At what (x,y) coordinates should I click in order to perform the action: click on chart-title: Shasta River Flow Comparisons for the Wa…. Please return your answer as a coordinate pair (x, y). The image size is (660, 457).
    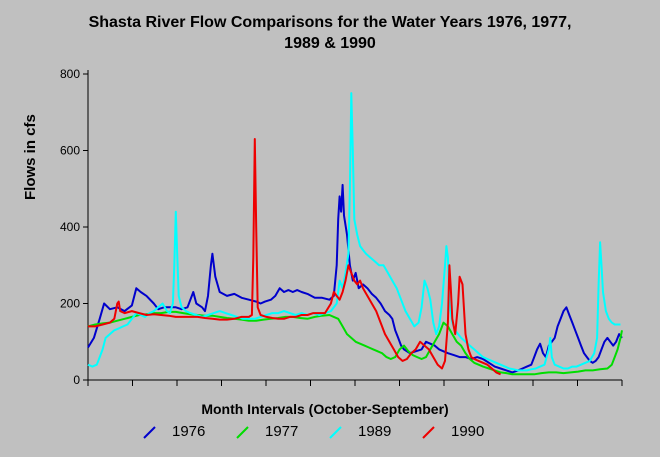
    Looking at the image, I should click on (330, 33).